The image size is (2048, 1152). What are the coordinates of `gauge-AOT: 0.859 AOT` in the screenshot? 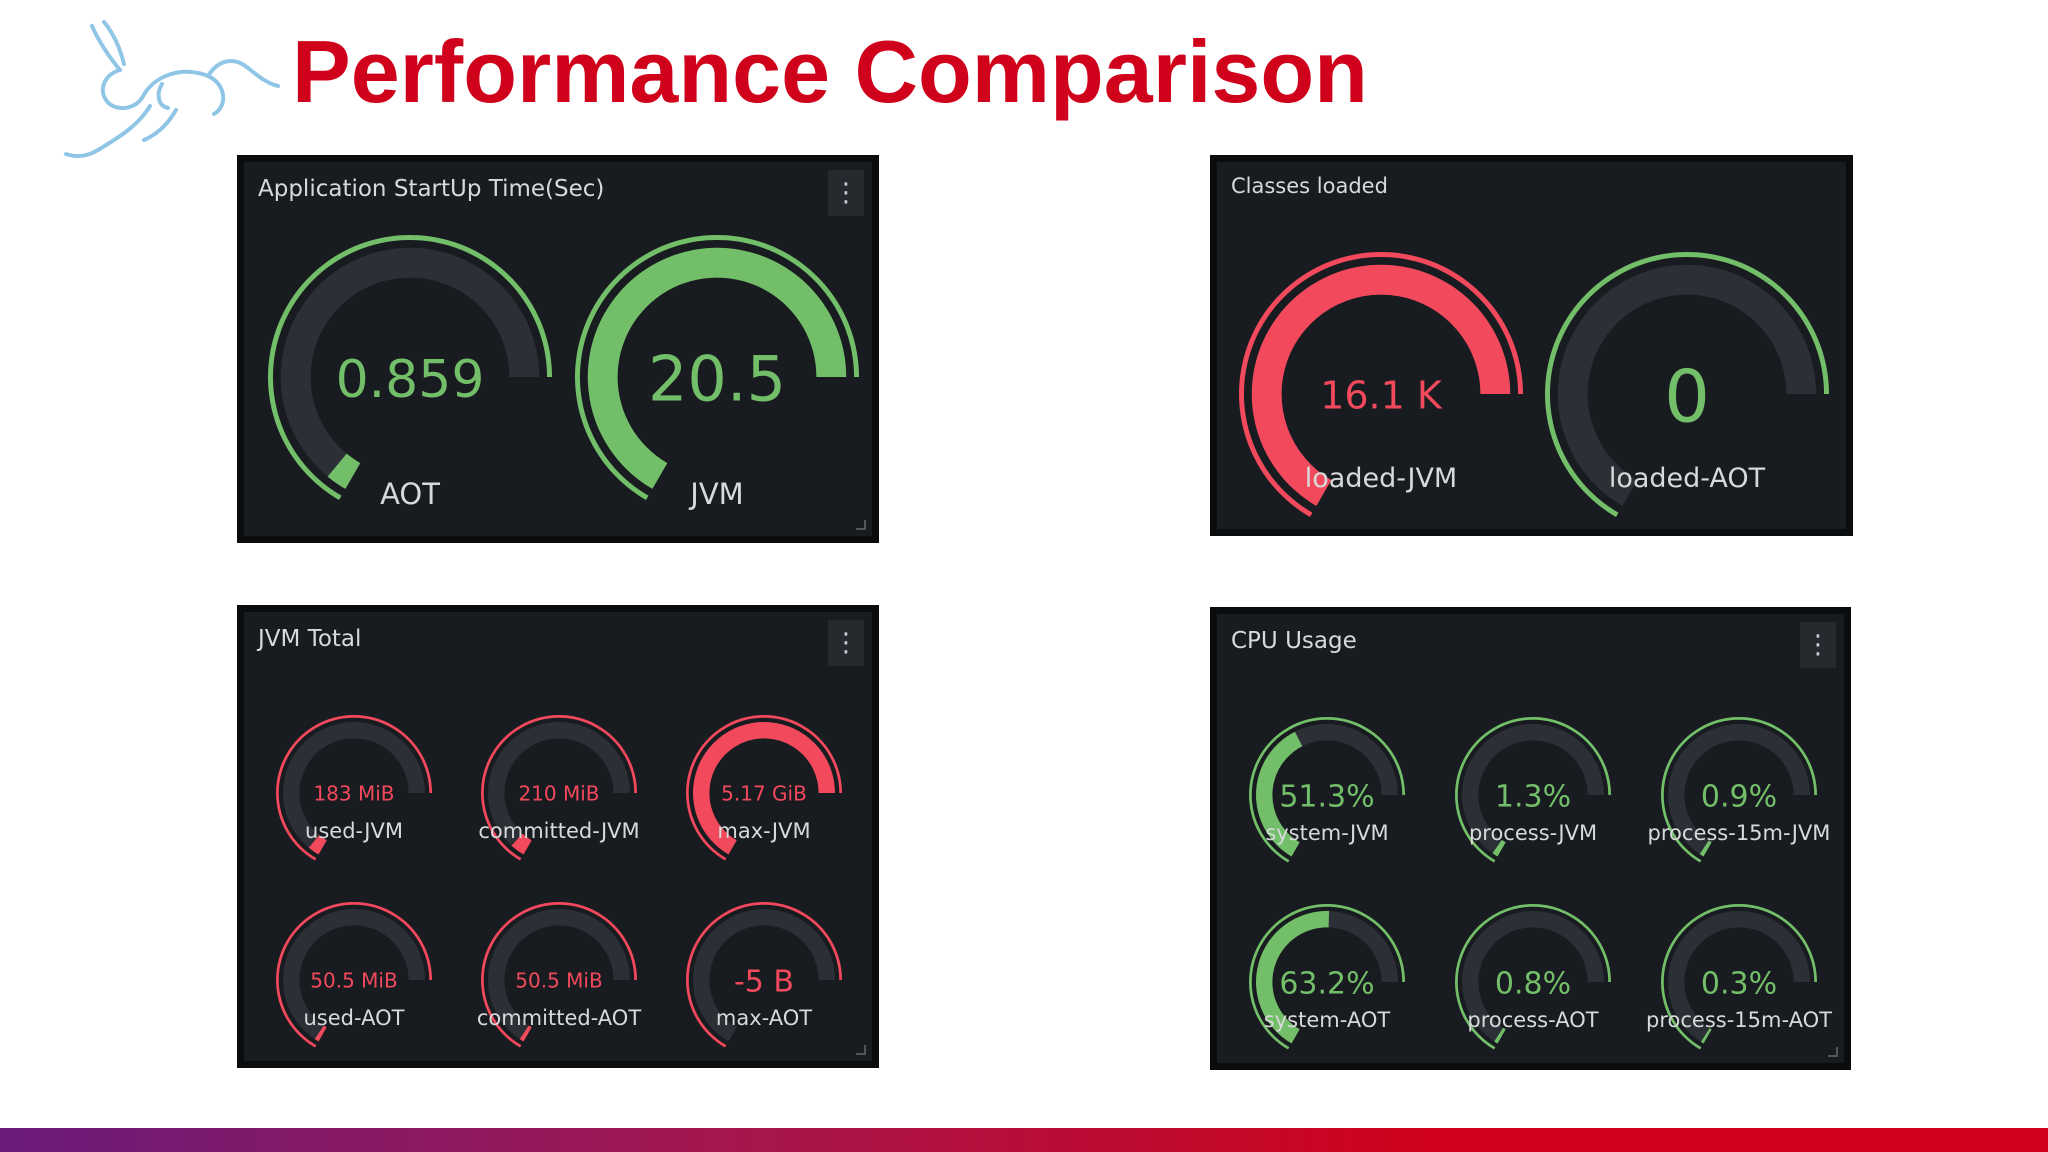 It's located at (410, 373).